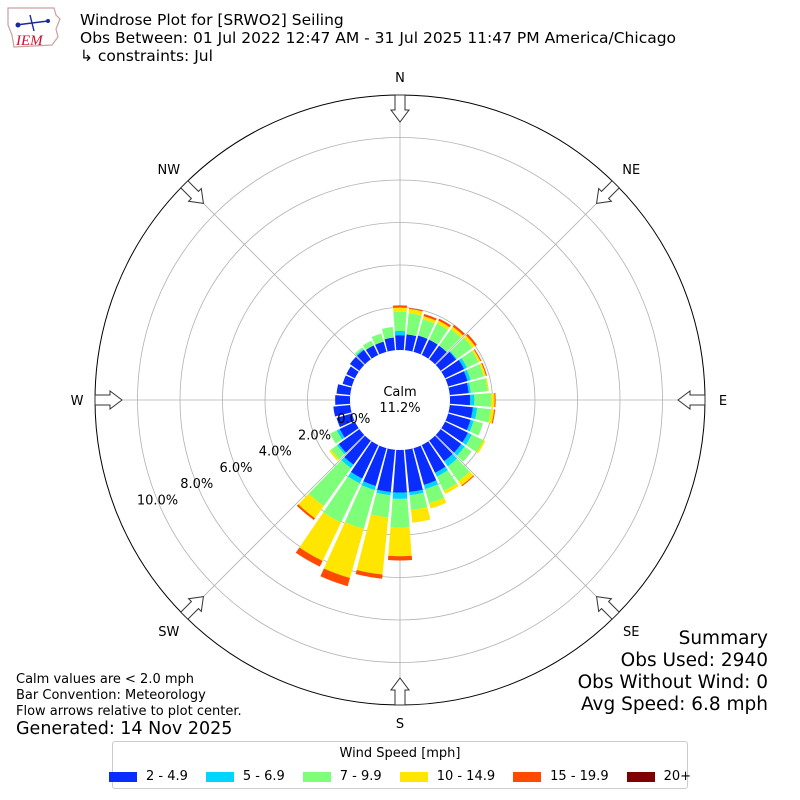  I want to click on iem-logo: IEM, so click(34, 28).